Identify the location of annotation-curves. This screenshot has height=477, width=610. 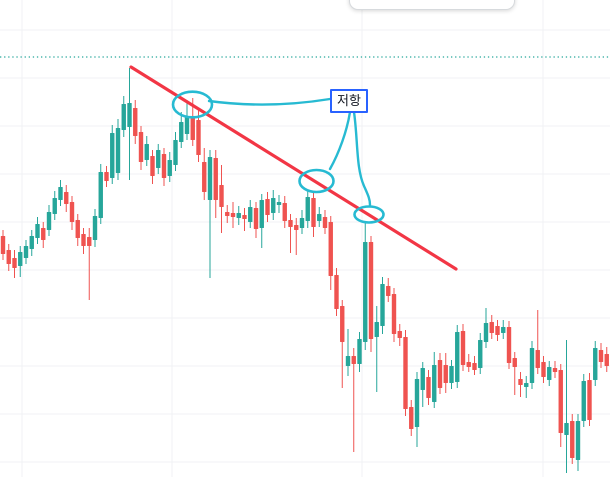
(289, 152).